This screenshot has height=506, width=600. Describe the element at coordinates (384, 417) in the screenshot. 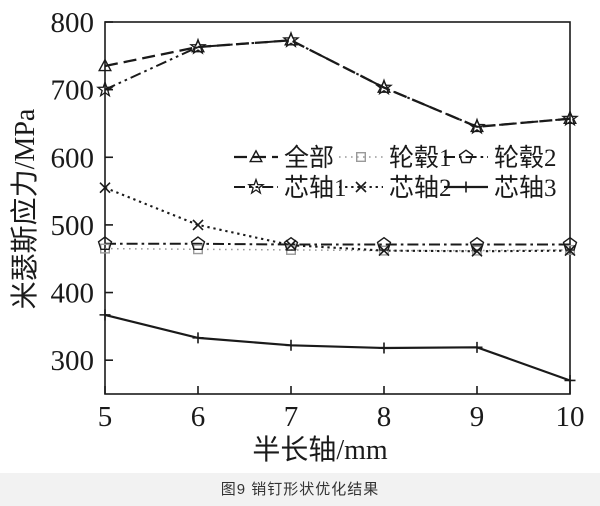

I see `x-tick-label: 8` at that location.